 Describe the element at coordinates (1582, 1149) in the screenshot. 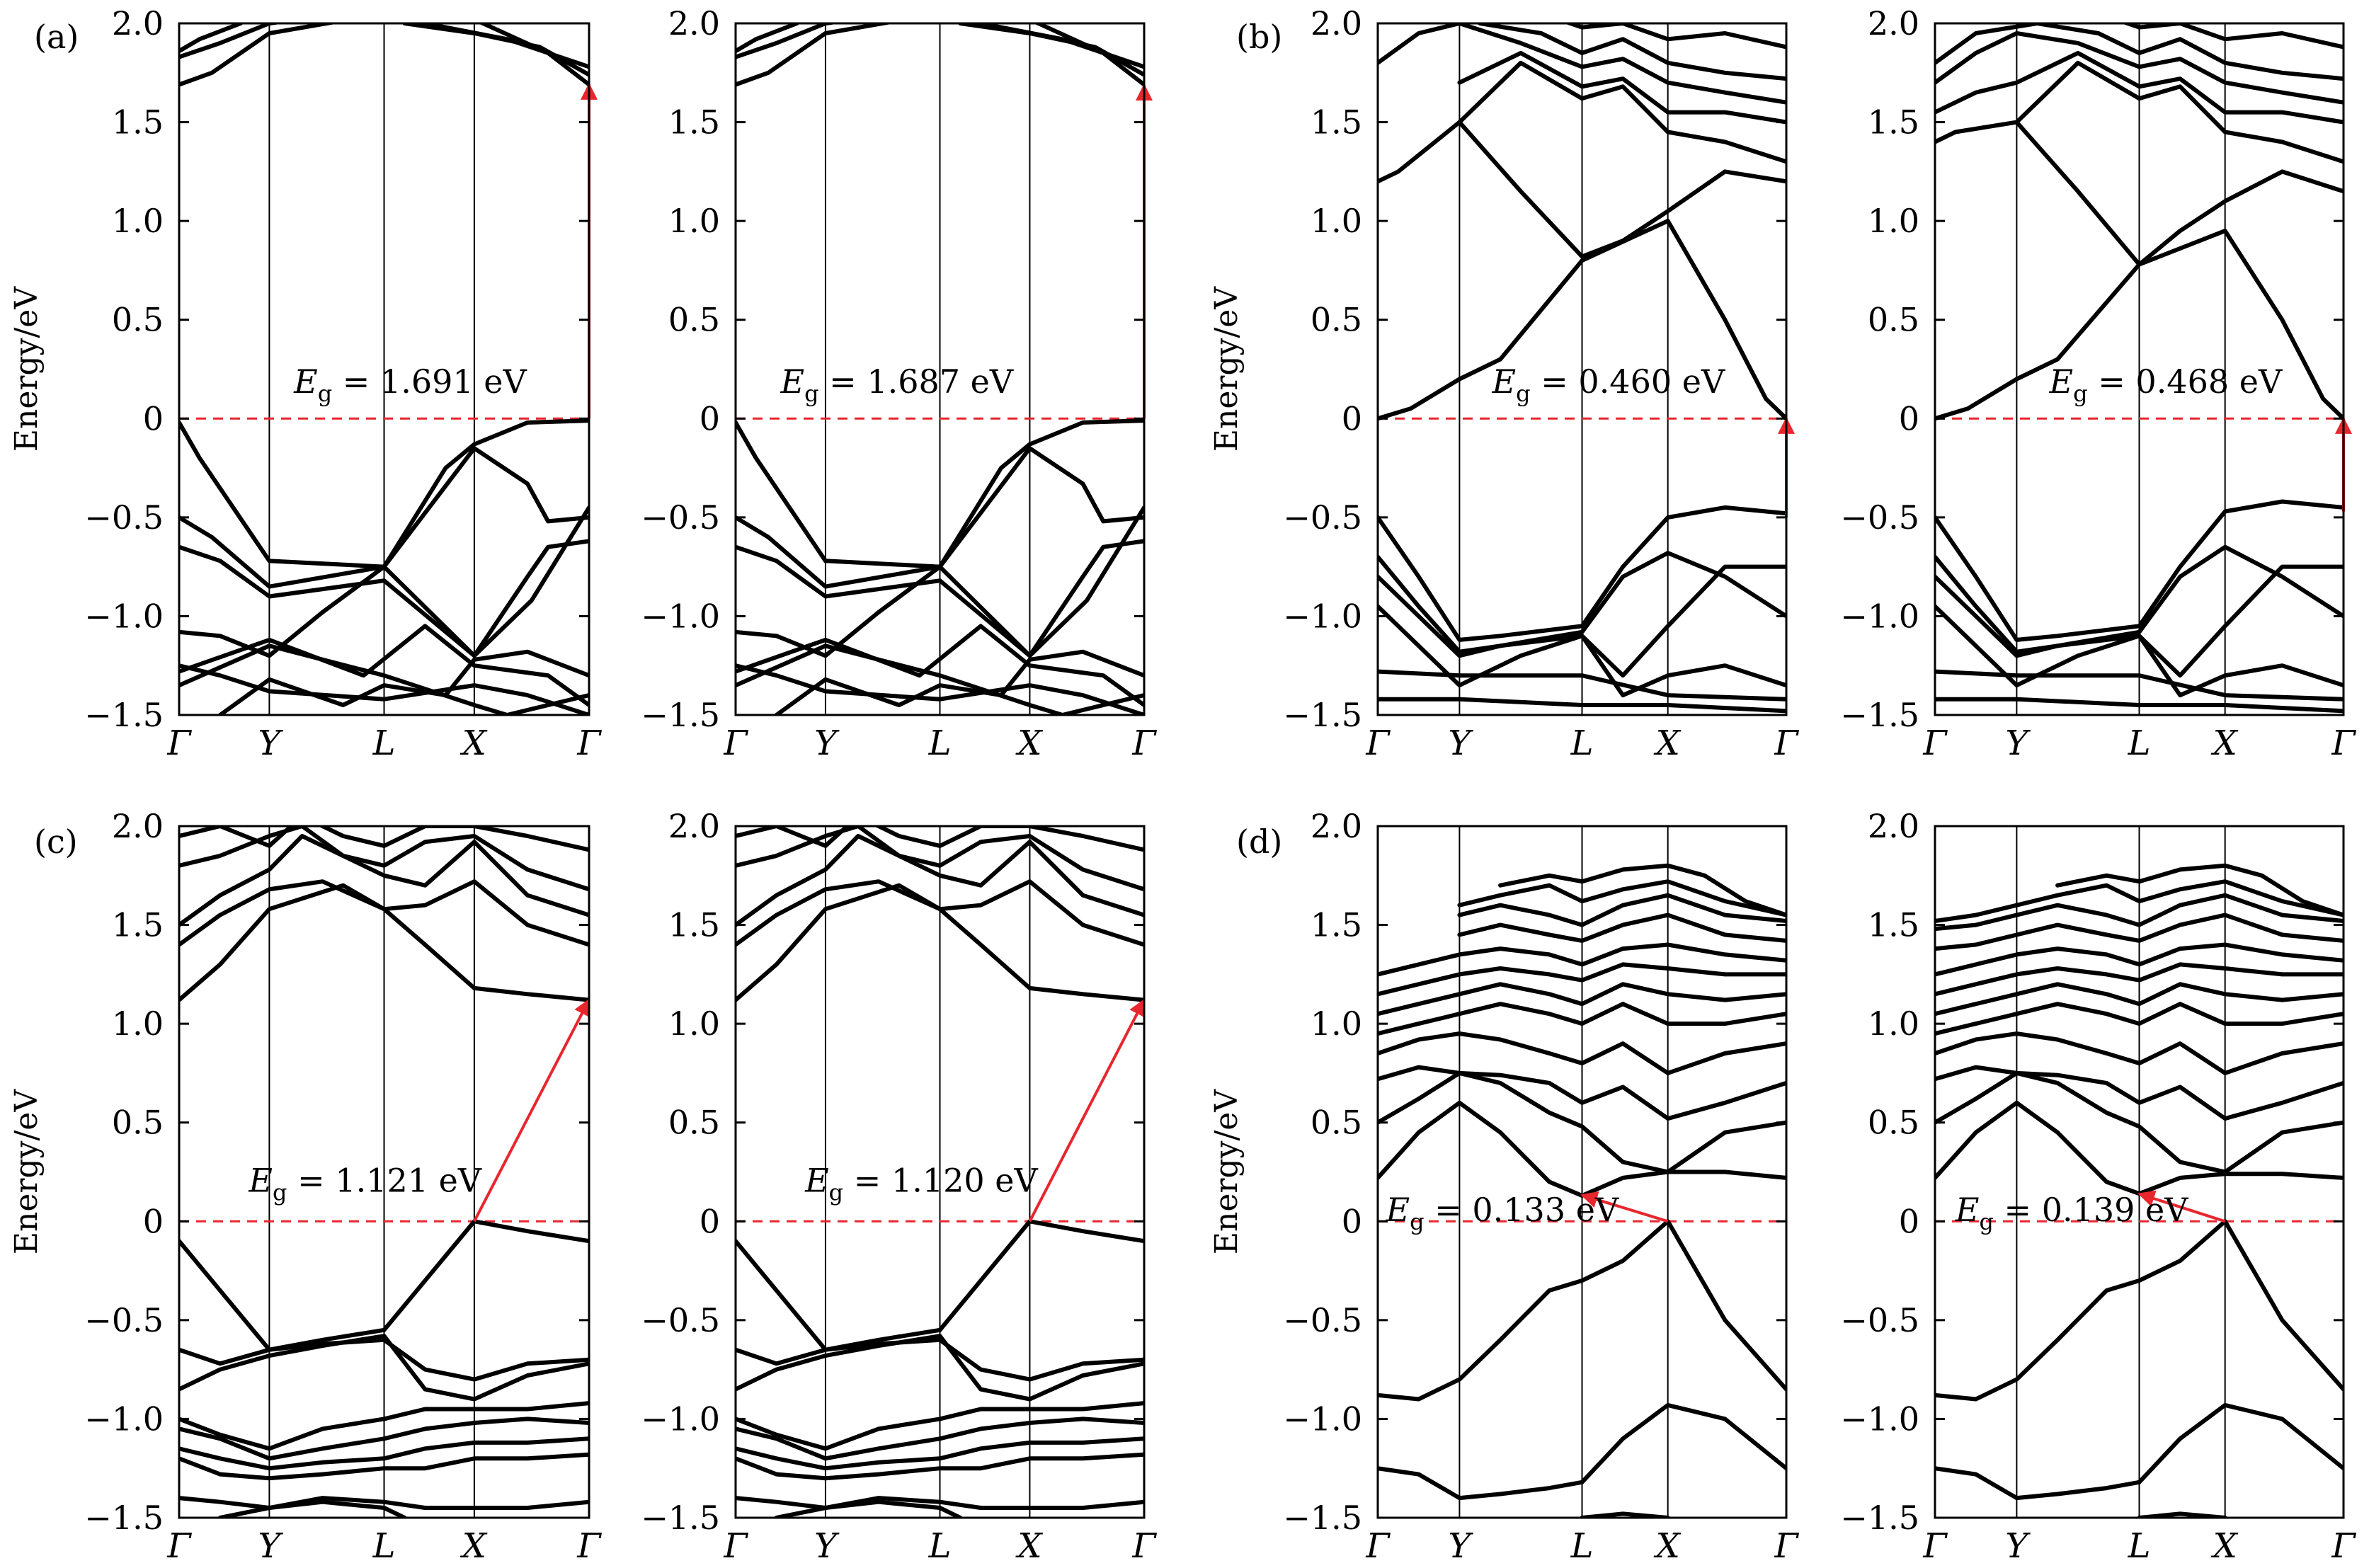

I see `band-line-c1` at that location.